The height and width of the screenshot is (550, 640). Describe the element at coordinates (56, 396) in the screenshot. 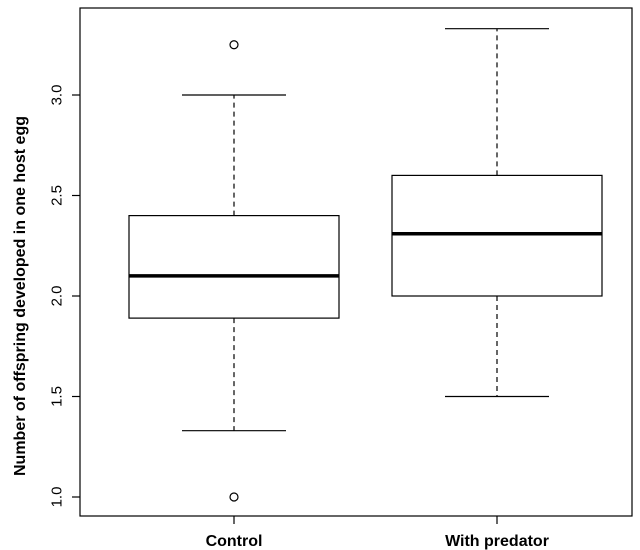

I see `y-tick-label: 1.5` at that location.